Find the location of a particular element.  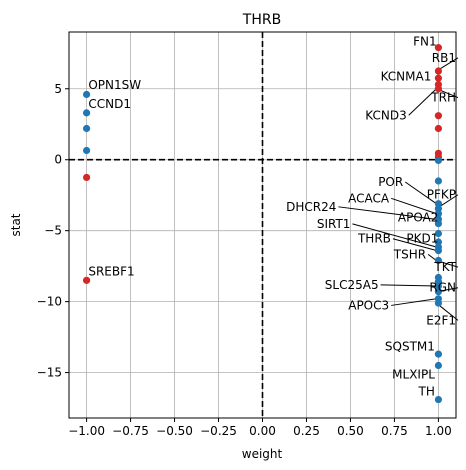

annotation-label: POR is located at coordinates (390, 182).